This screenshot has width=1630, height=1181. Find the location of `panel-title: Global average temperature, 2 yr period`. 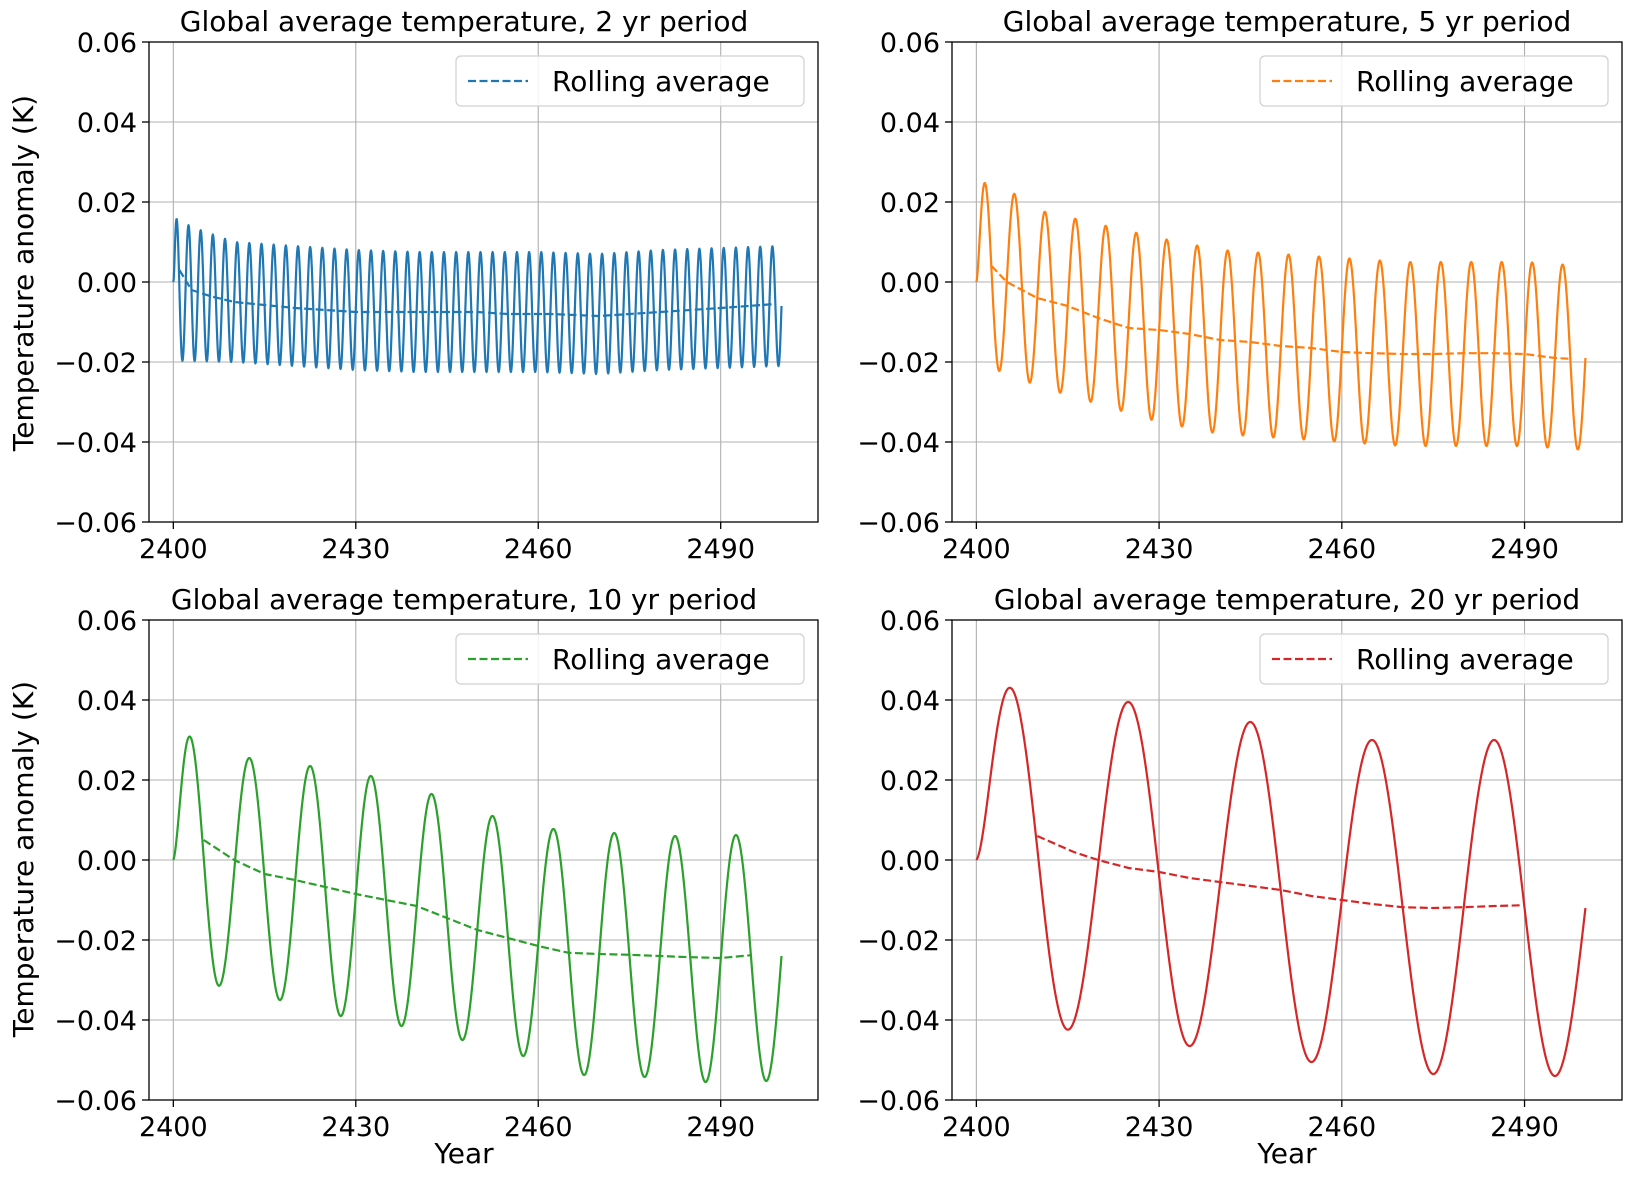

panel-title: Global average temperature, 2 yr period is located at coordinates (464, 21).